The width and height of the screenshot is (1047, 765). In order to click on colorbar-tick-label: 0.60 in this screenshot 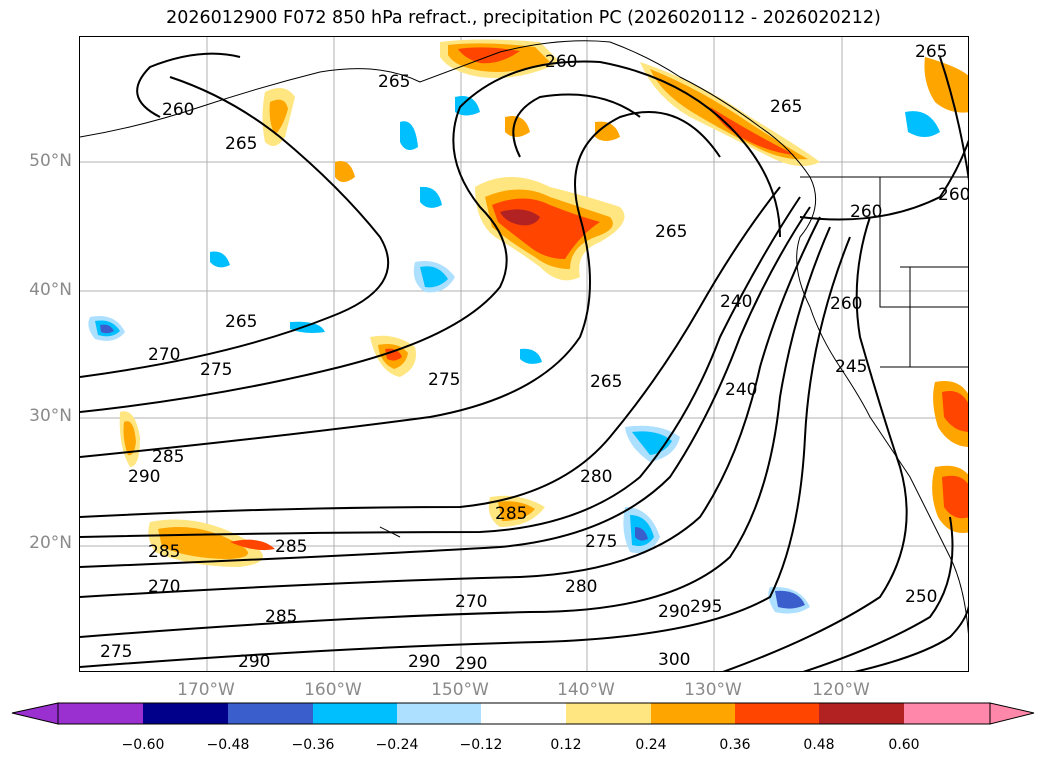, I will do `click(904, 745)`.